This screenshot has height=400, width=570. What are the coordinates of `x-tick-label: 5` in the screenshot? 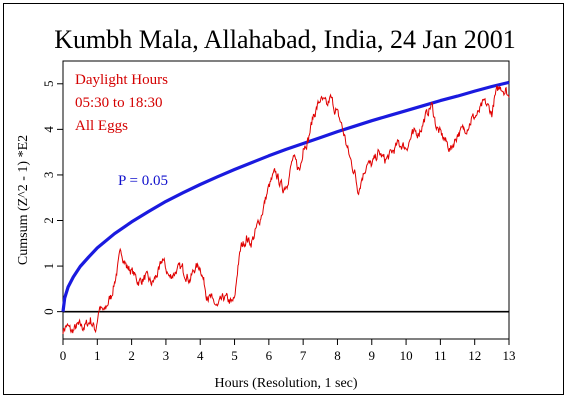 It's located at (234, 355).